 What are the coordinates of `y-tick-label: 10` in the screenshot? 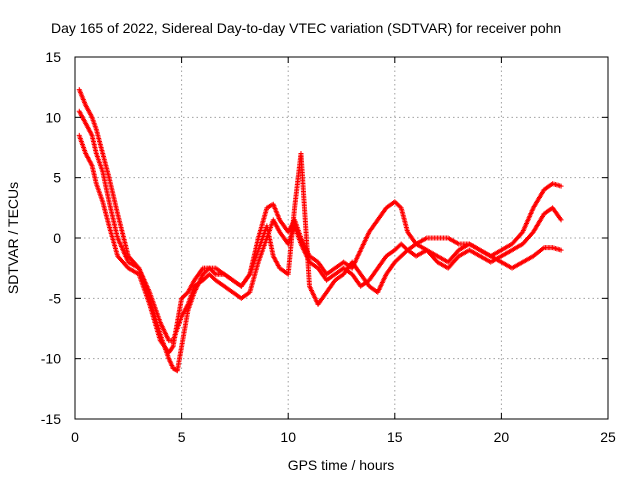 It's located at (53, 117).